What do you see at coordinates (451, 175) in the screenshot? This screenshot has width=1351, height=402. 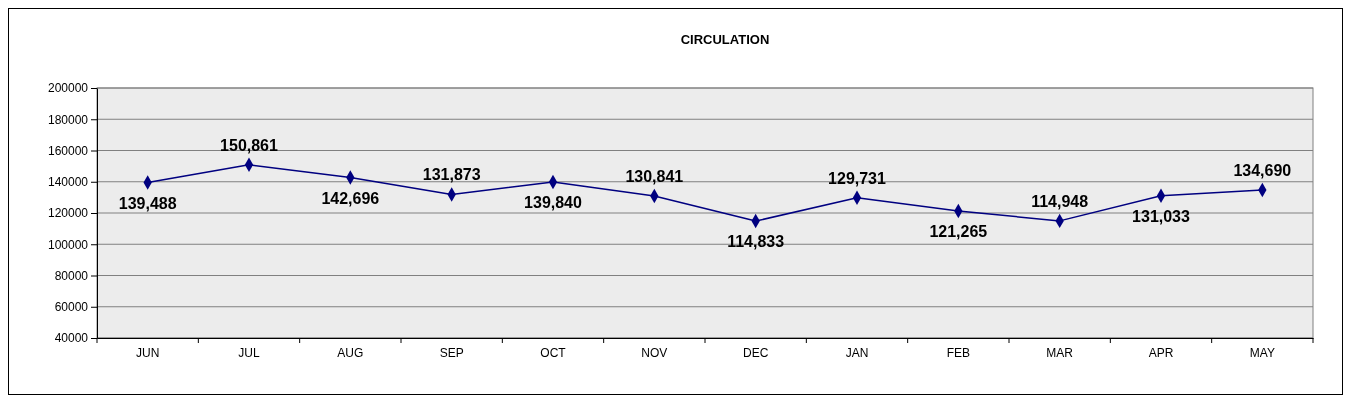 I see `data-label: 131,873` at bounding box center [451, 175].